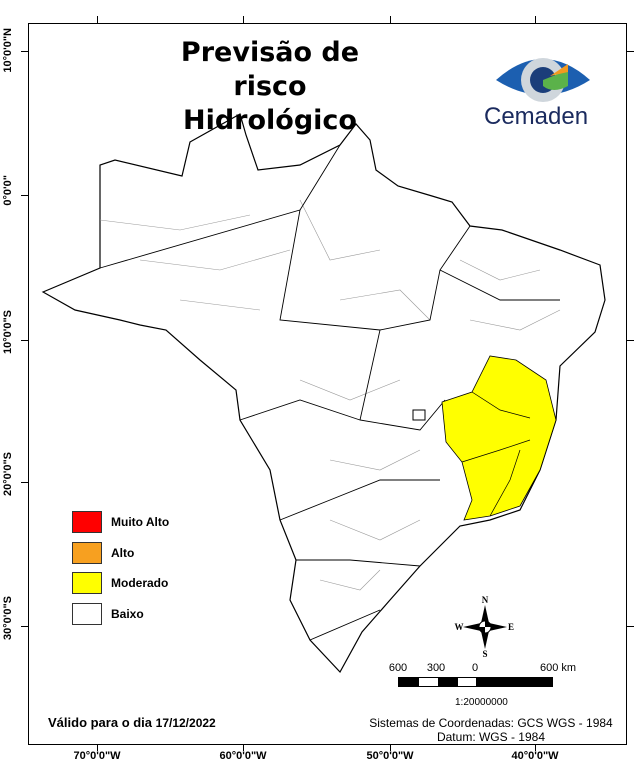 The width and height of the screenshot is (642, 768). I want to click on scale-ratio: 1:20000000, so click(481, 702).